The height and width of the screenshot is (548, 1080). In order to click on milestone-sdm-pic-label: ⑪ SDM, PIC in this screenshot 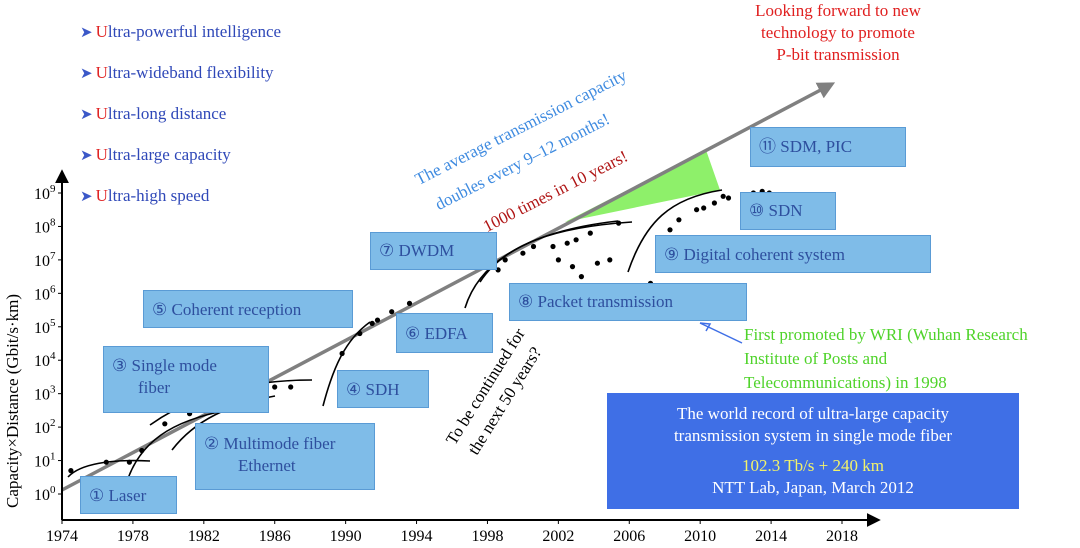, I will do `click(806, 146)`.